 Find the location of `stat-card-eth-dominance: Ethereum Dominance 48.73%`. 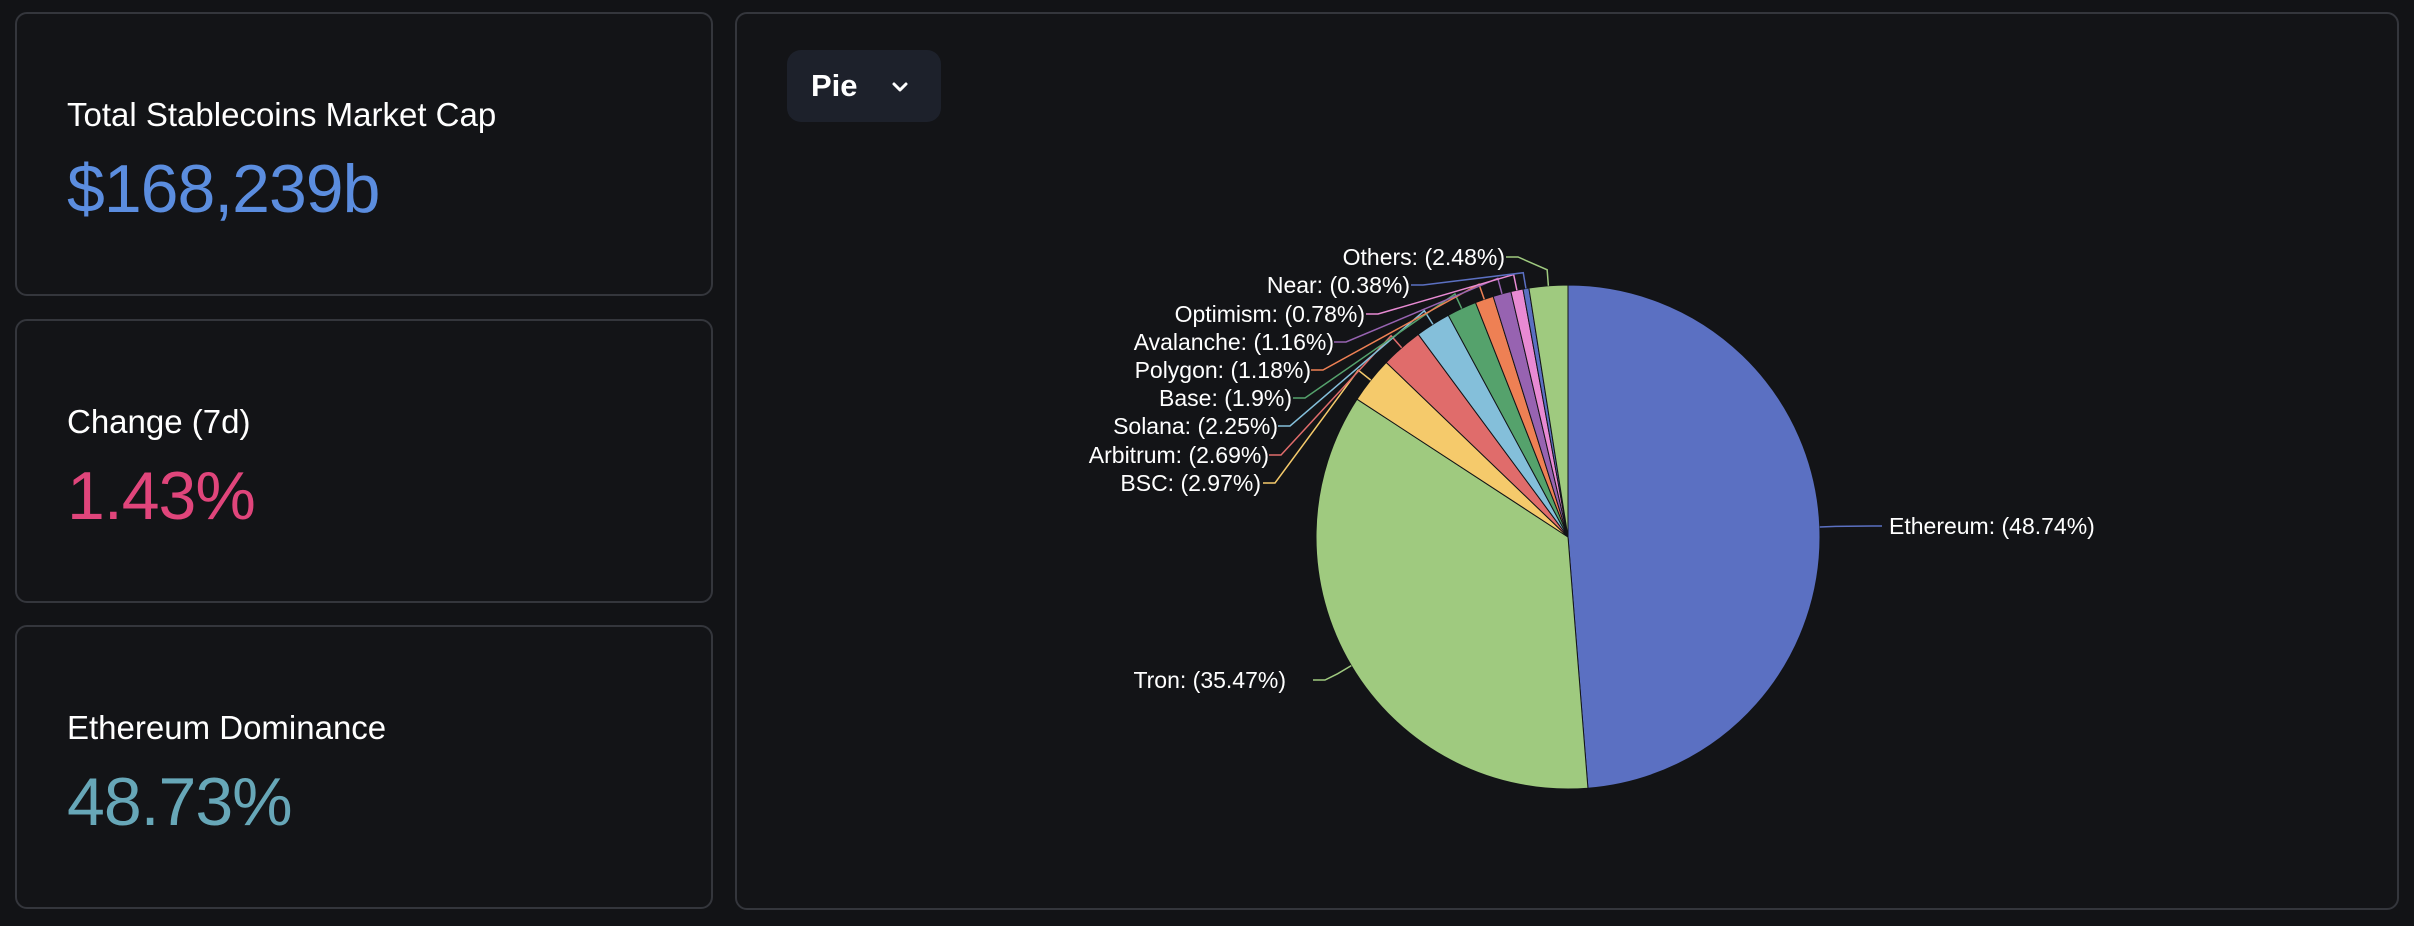

stat-card-eth-dominance: Ethereum Dominance 48.73% is located at coordinates (364, 767).